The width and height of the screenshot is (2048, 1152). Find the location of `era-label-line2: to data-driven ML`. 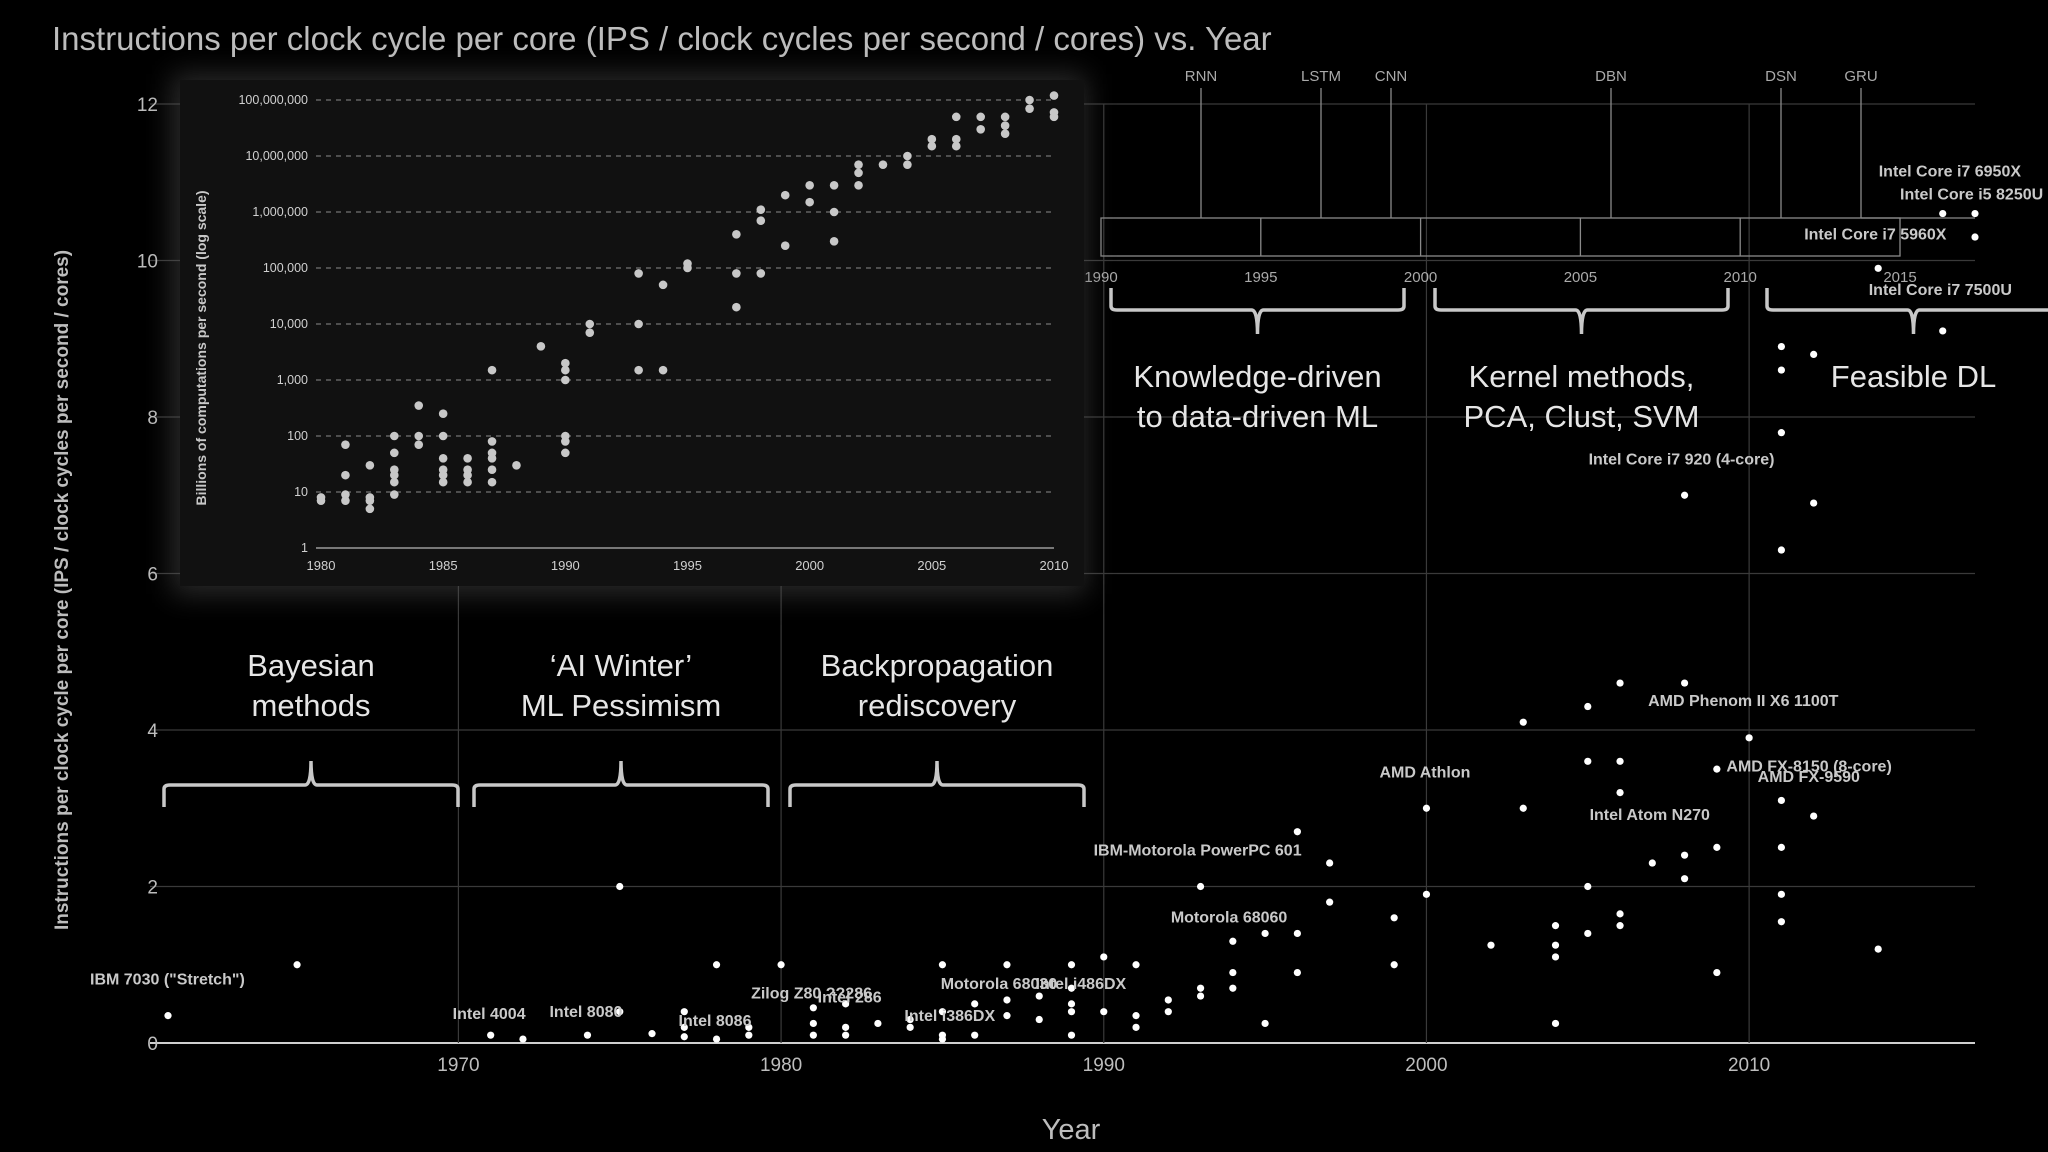

era-label-line2: to data-driven ML is located at coordinates (1257, 416).